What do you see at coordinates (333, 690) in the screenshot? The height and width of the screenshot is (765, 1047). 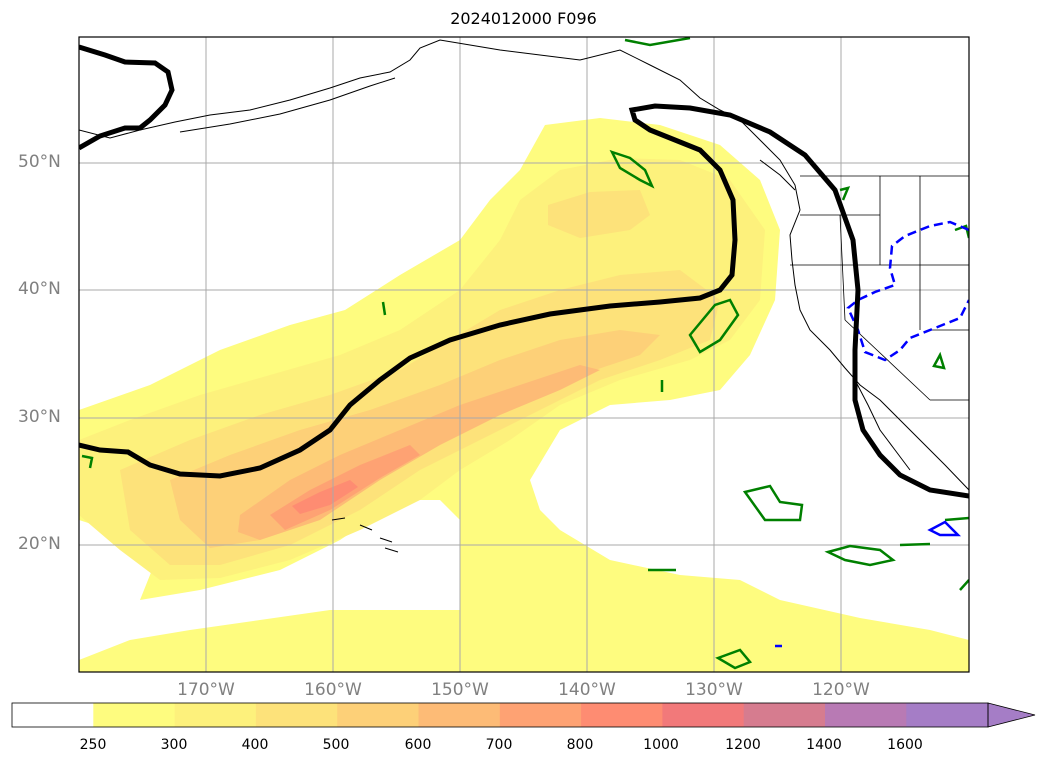 I see `lon-label-160w: 160°W` at bounding box center [333, 690].